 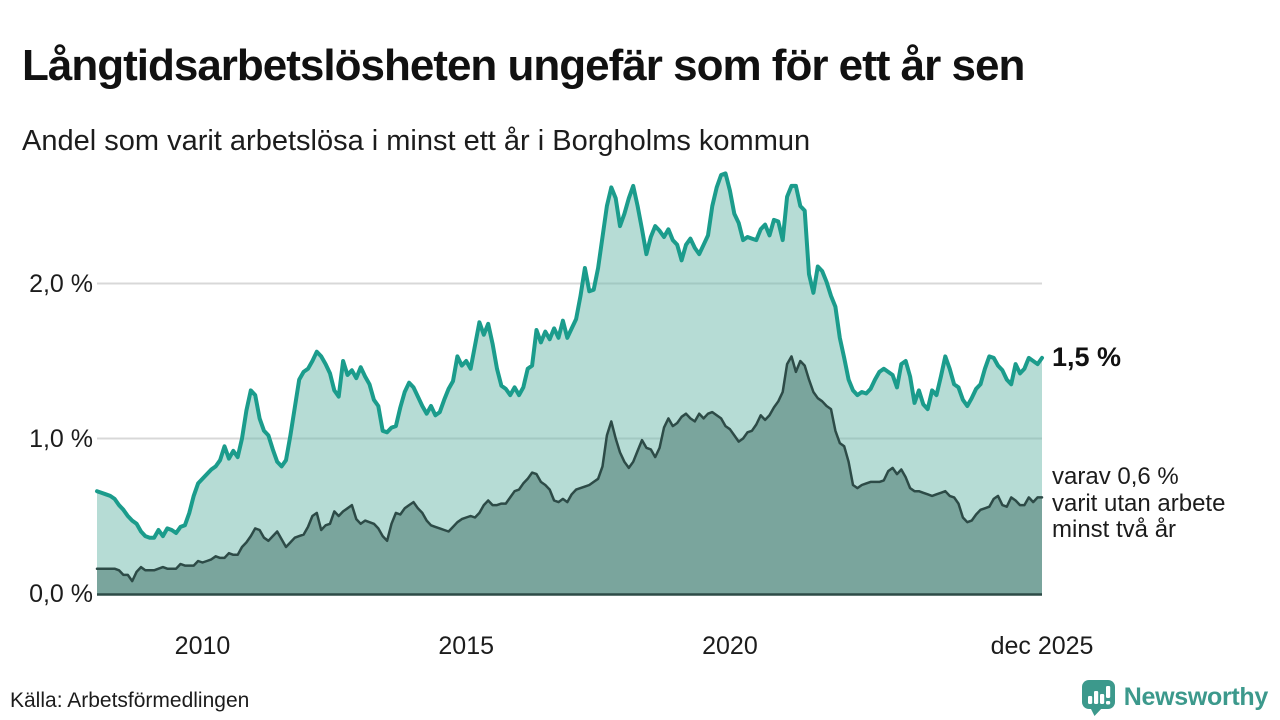 I want to click on newsworthy-logo: Newsworthy, so click(x=1174, y=697).